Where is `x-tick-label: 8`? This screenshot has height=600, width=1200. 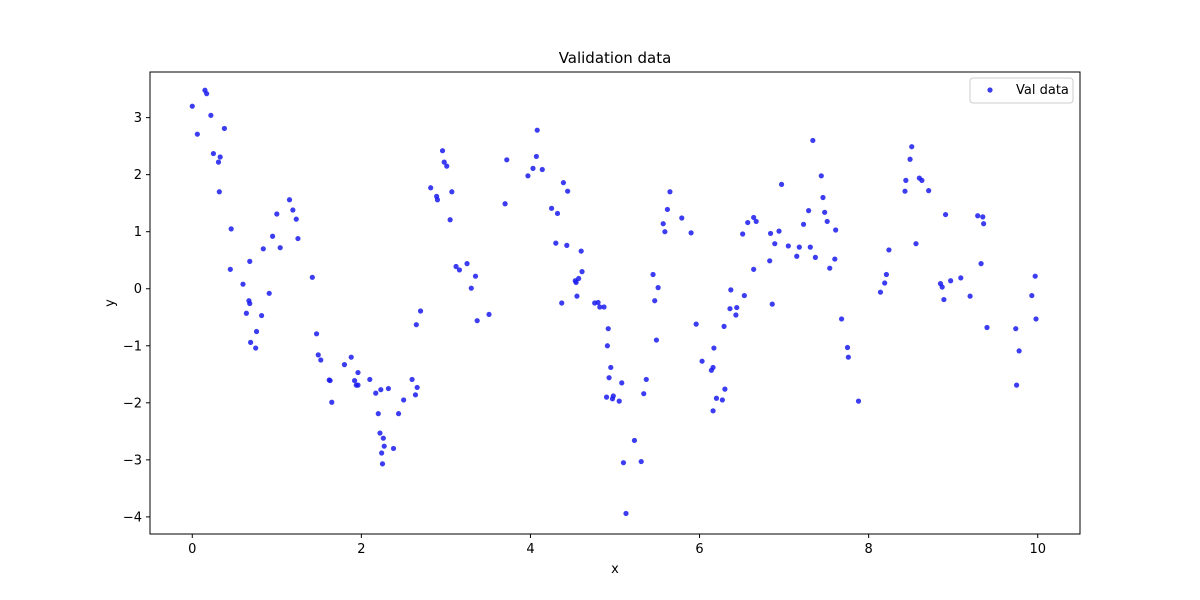
x-tick-label: 8 is located at coordinates (868, 549).